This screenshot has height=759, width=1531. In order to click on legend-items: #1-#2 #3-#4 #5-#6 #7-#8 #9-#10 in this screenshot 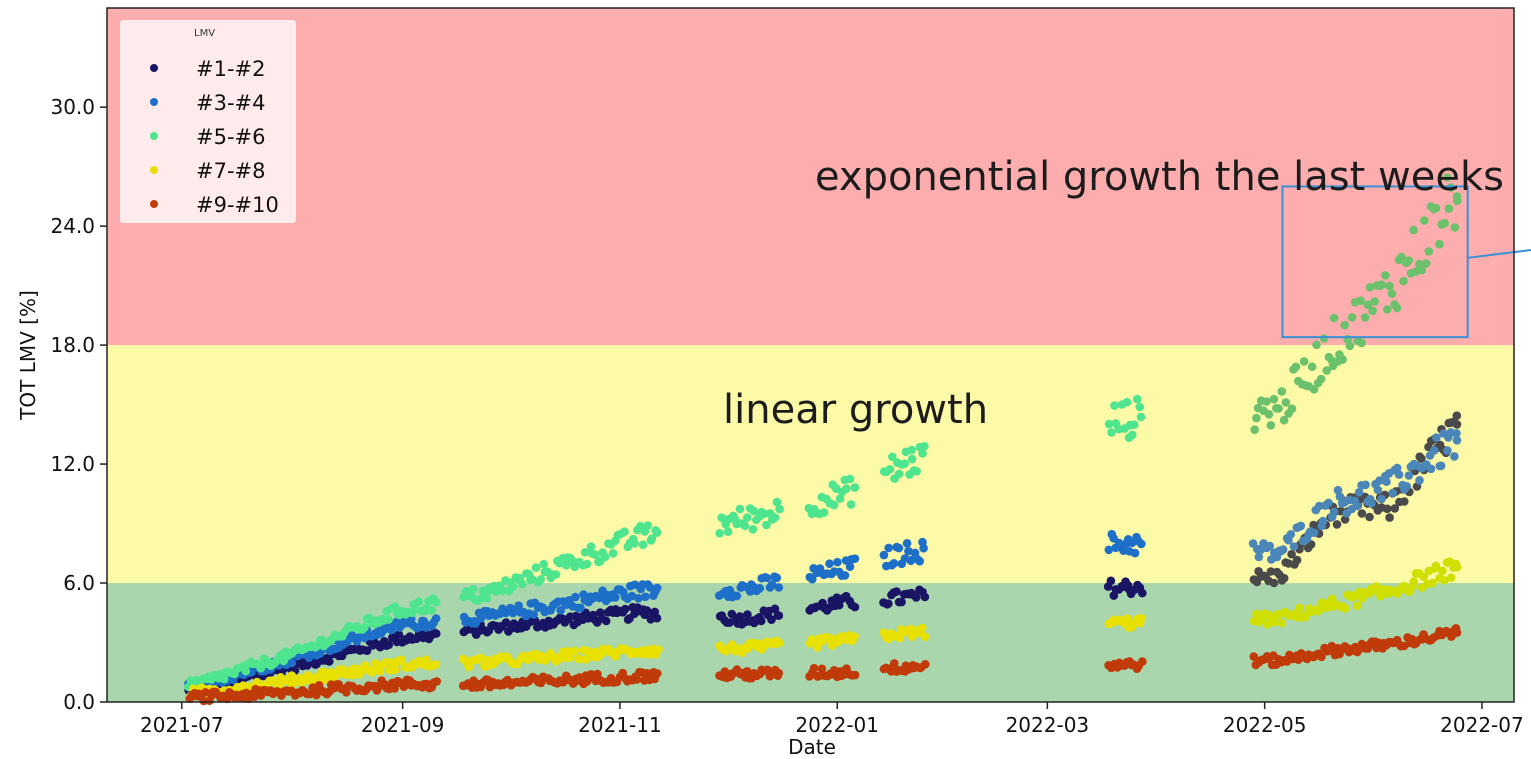, I will do `click(214, 137)`.